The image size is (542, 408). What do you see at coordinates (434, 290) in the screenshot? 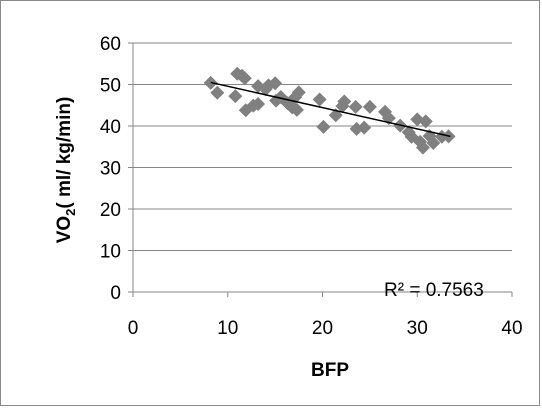
I see `r-squared-annotation: R² = 0.7563` at bounding box center [434, 290].